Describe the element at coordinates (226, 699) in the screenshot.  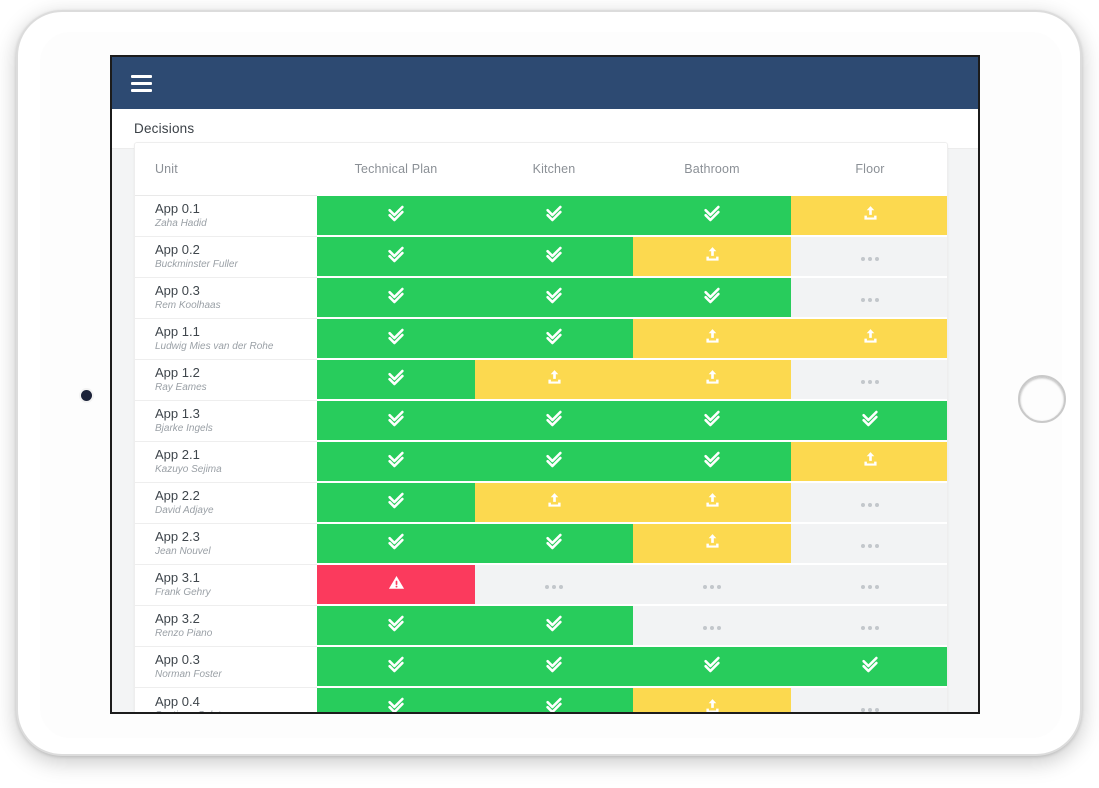
I see `unit-cell: App 0.4Santiago Calatrava` at that location.